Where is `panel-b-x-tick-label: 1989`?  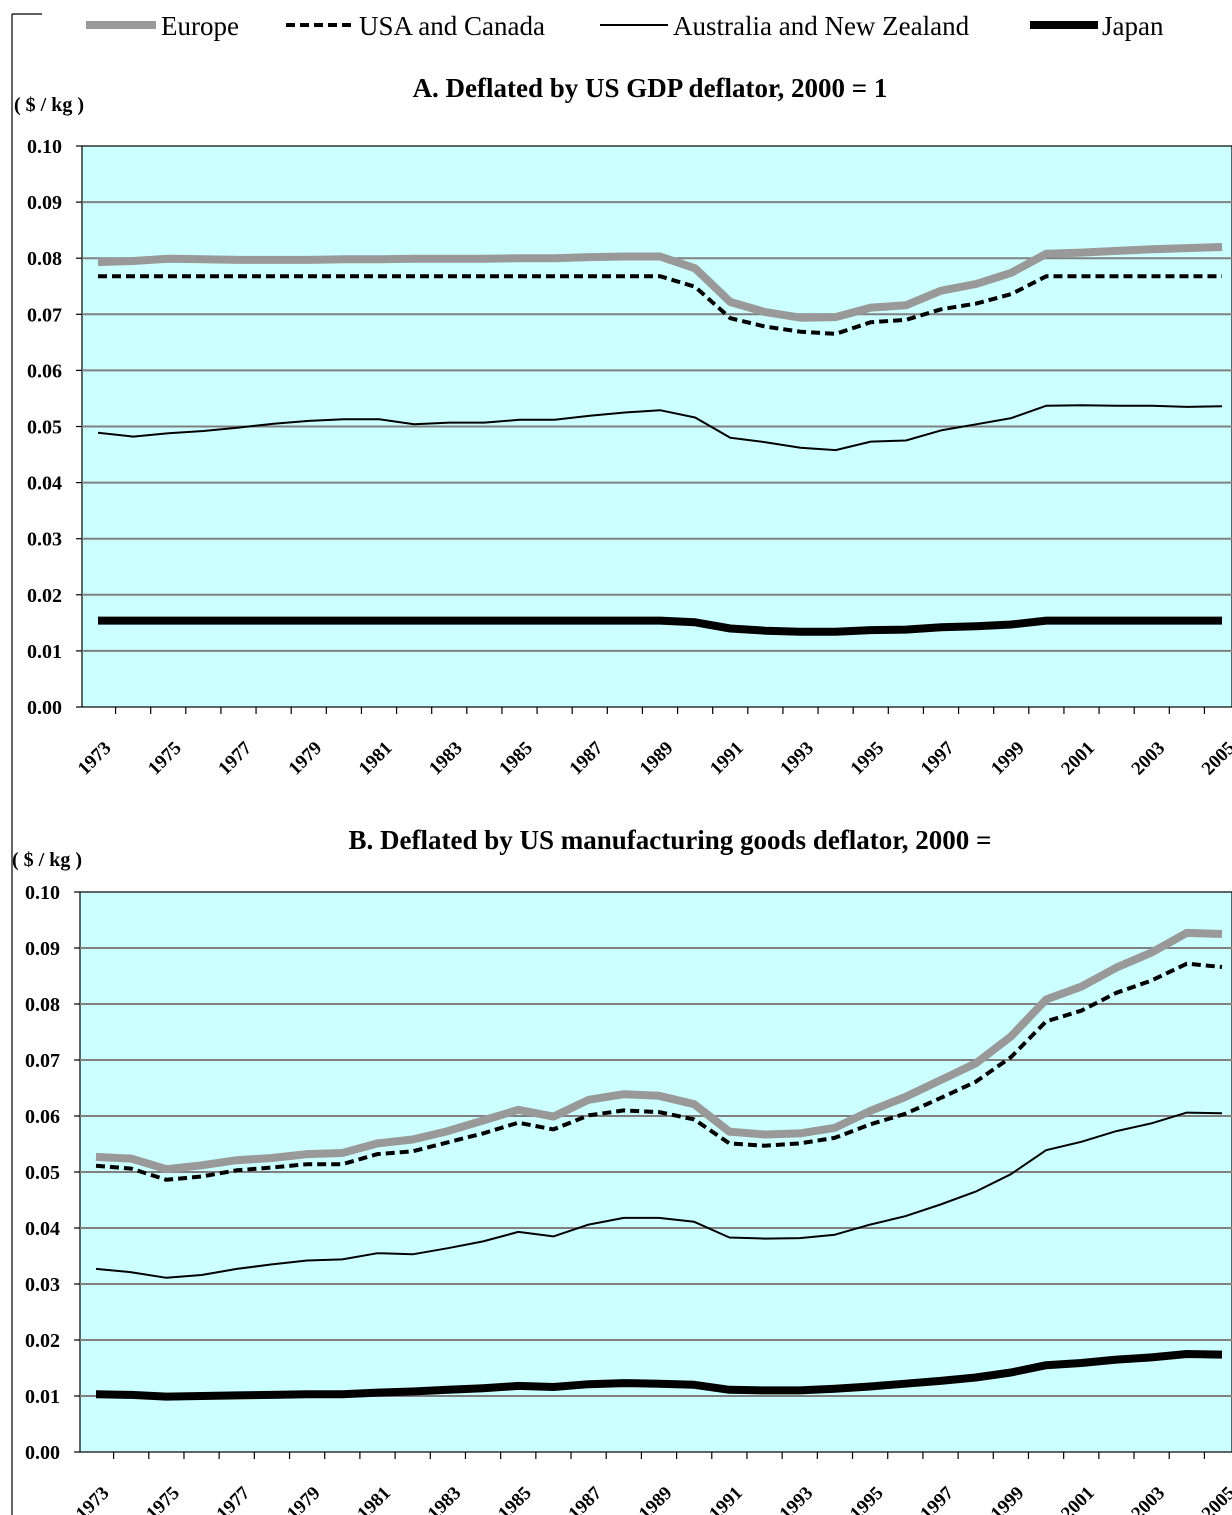
panel-b-x-tick-label: 1989 is located at coordinates (656, 1499).